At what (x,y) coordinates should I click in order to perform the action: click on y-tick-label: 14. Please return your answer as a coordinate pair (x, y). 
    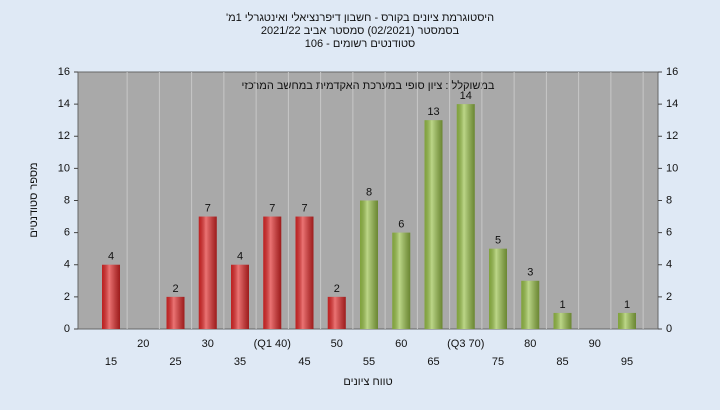
    Looking at the image, I should click on (64, 104).